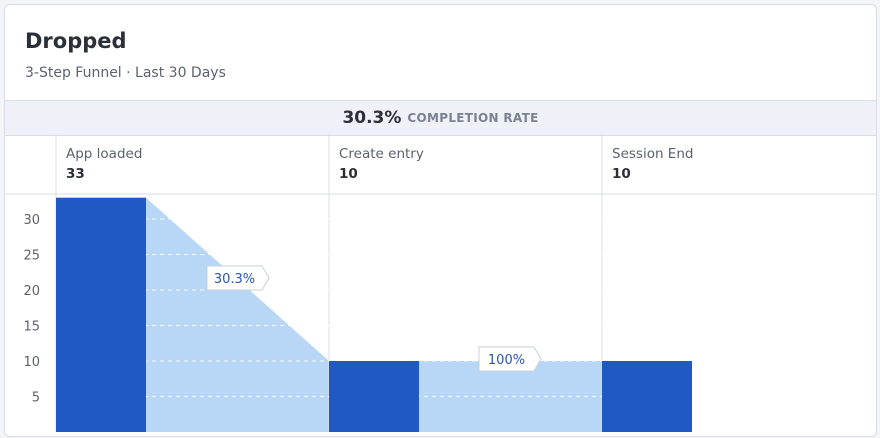 The image size is (880, 438). I want to click on y-tick-label: 30, so click(31, 220).